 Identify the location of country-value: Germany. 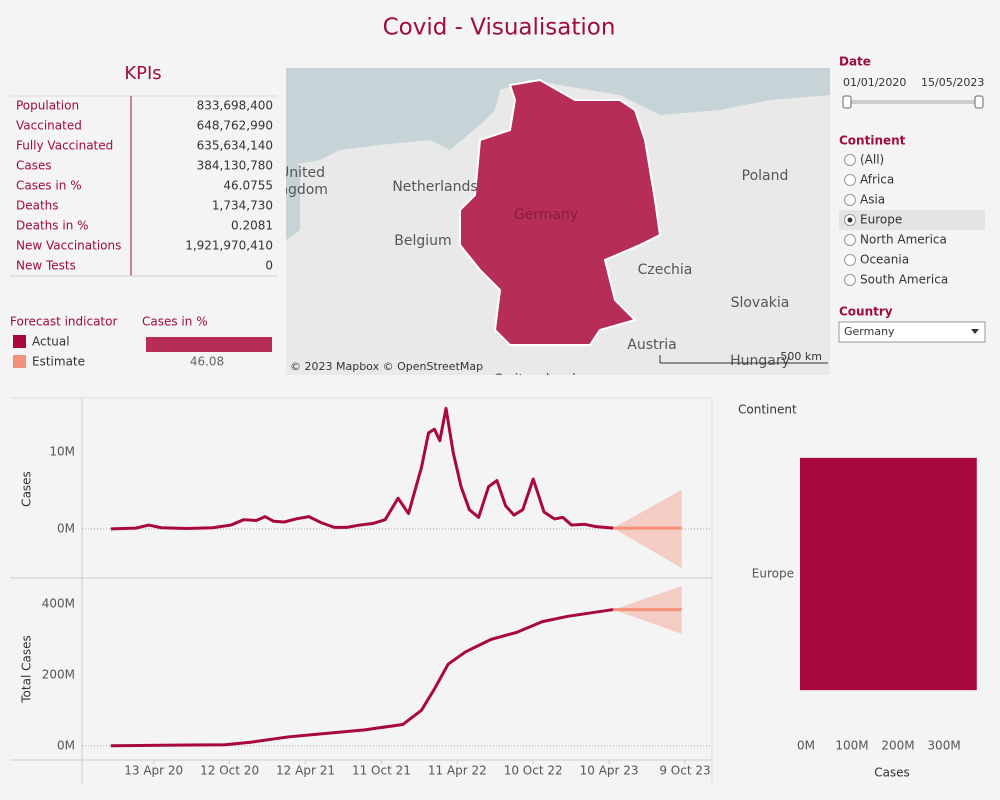
(869, 331).